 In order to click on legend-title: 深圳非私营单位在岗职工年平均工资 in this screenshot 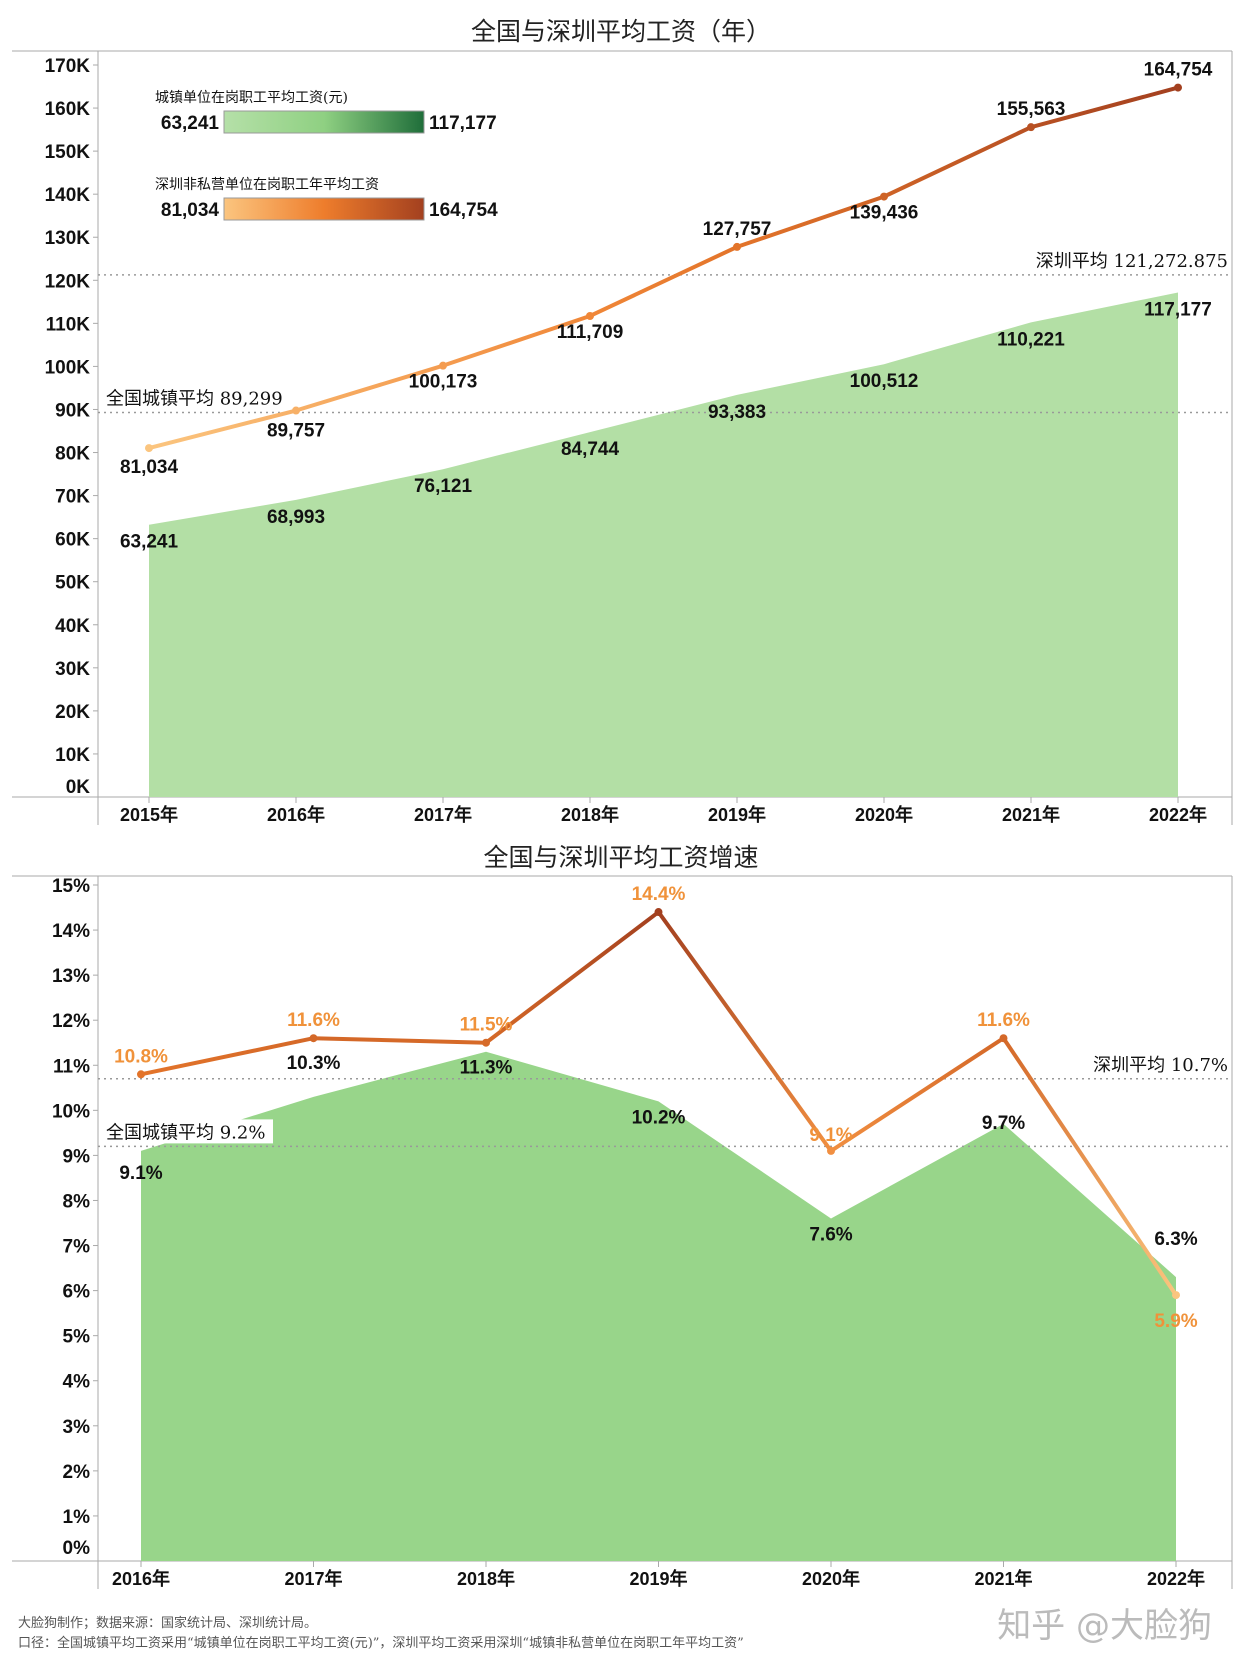, I will do `click(267, 185)`.